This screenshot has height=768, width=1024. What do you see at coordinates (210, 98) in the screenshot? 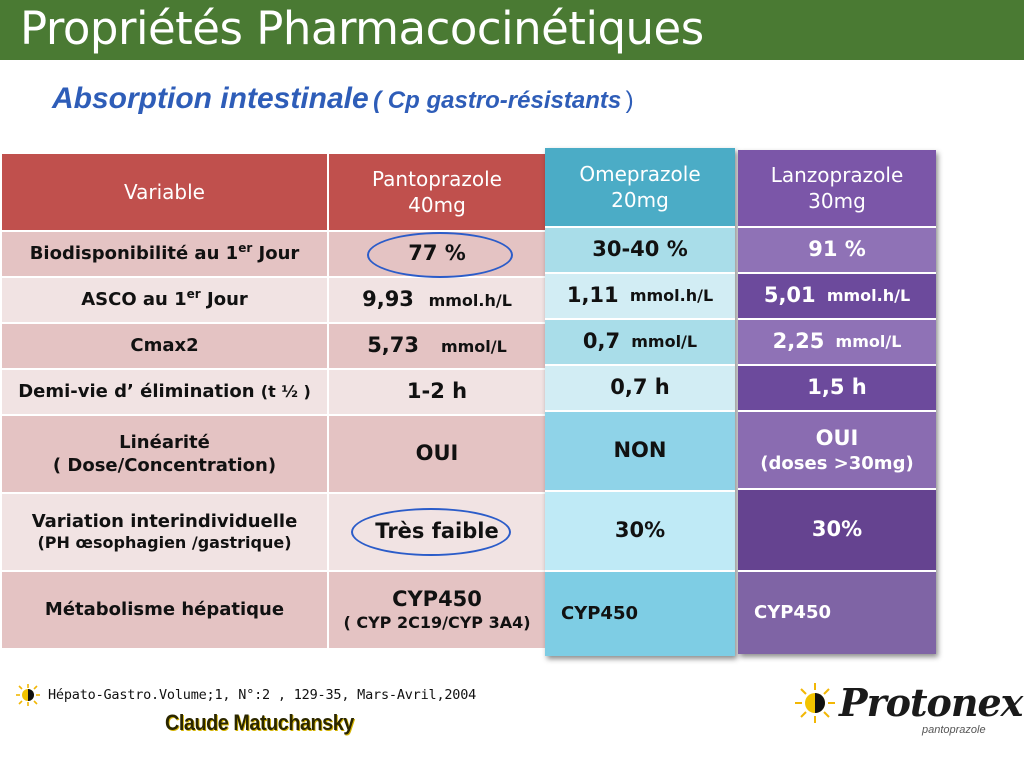
I see `subtitle-main: Absorption intestinale` at bounding box center [210, 98].